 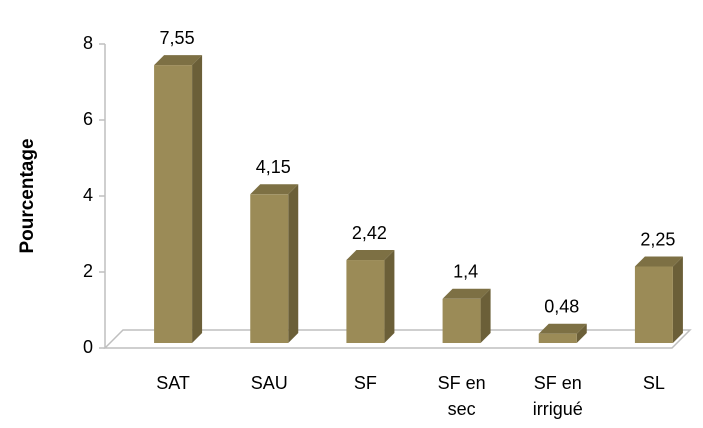 I want to click on x-tick-label: SF en sec, so click(x=461, y=396).